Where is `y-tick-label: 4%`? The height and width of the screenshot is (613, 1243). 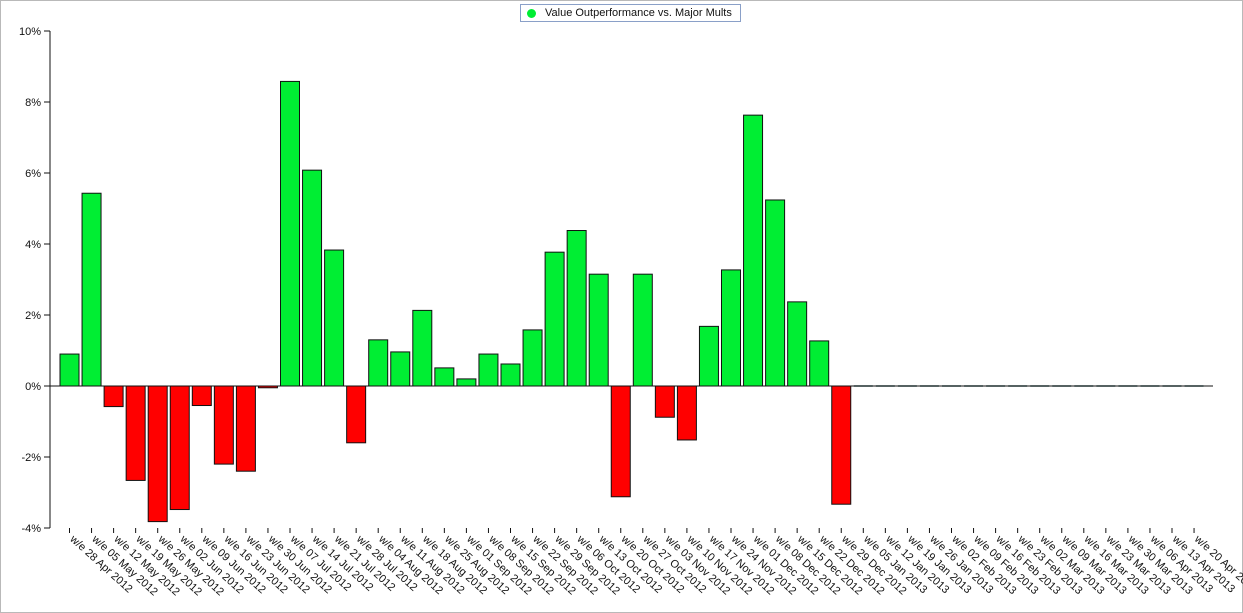
y-tick-label: 4% is located at coordinates (33, 245).